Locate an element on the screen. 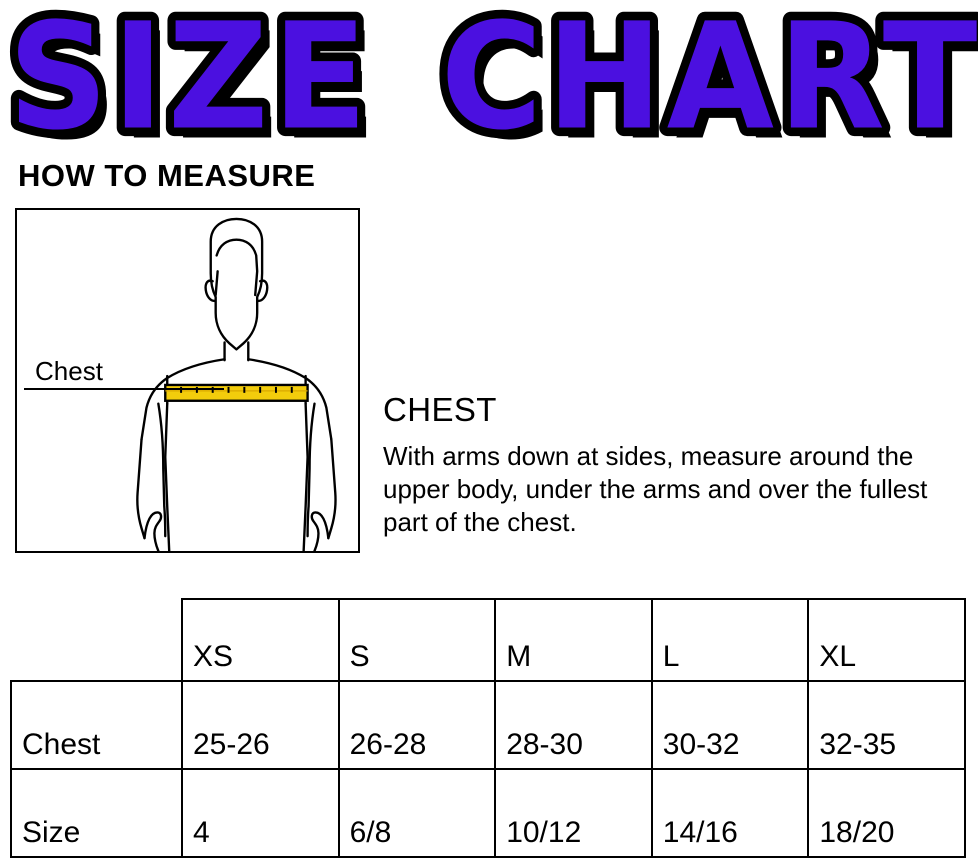 Image resolution: width=978 pixels, height=858 pixels. cell-chest-xl: 32-35 is located at coordinates (886, 725).